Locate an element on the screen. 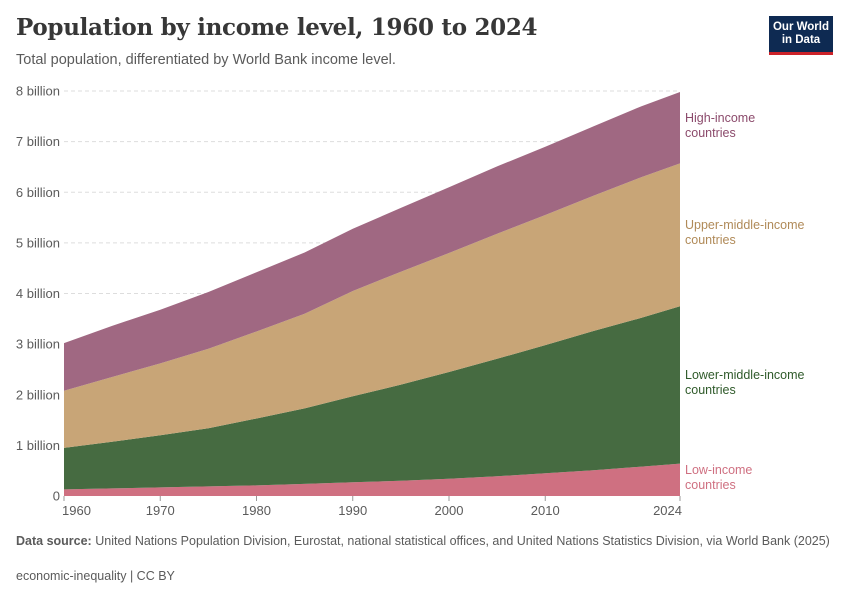  x-tick-label: 2024 is located at coordinates (667, 510).